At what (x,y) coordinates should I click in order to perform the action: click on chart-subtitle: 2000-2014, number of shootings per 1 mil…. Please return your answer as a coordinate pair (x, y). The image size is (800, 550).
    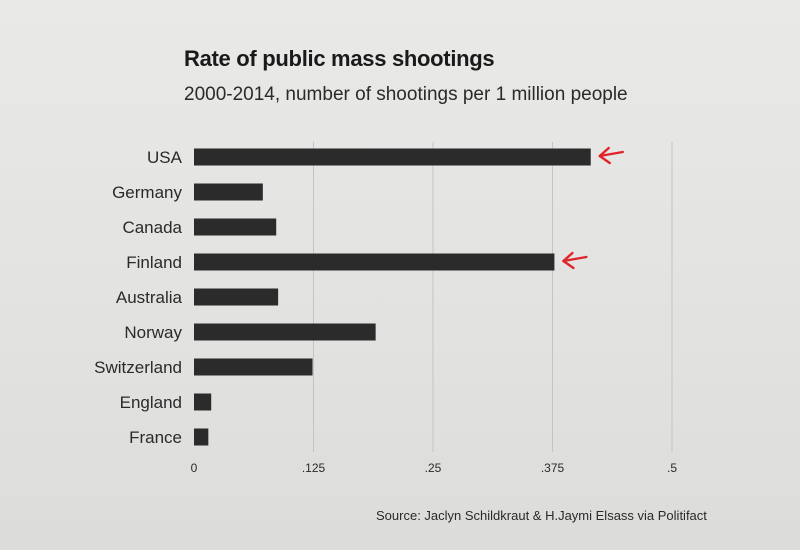
    Looking at the image, I should click on (406, 94).